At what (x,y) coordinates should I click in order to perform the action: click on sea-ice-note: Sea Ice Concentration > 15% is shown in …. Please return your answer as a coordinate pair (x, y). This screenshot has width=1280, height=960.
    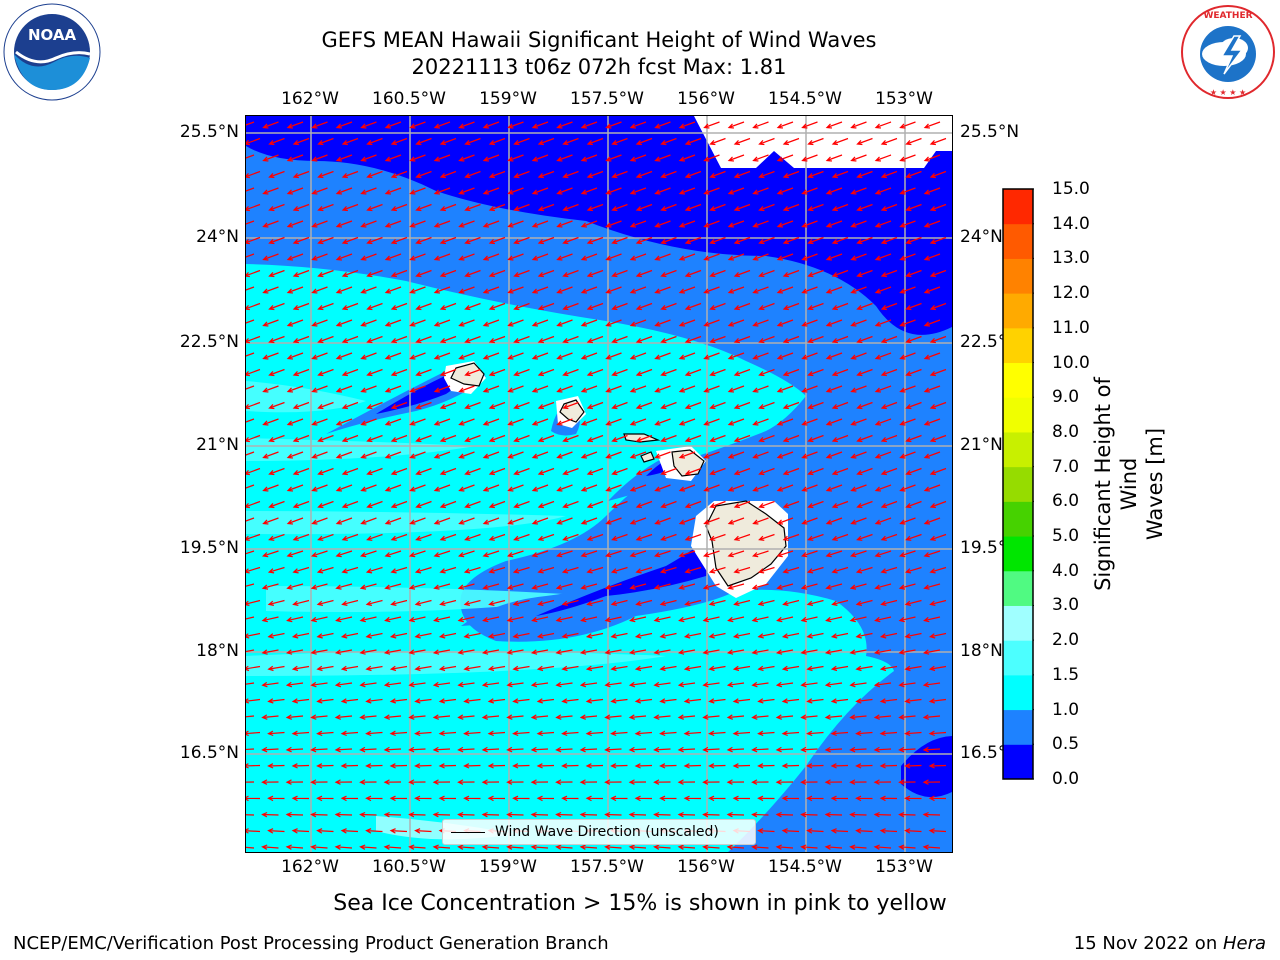
    Looking at the image, I should click on (640, 903).